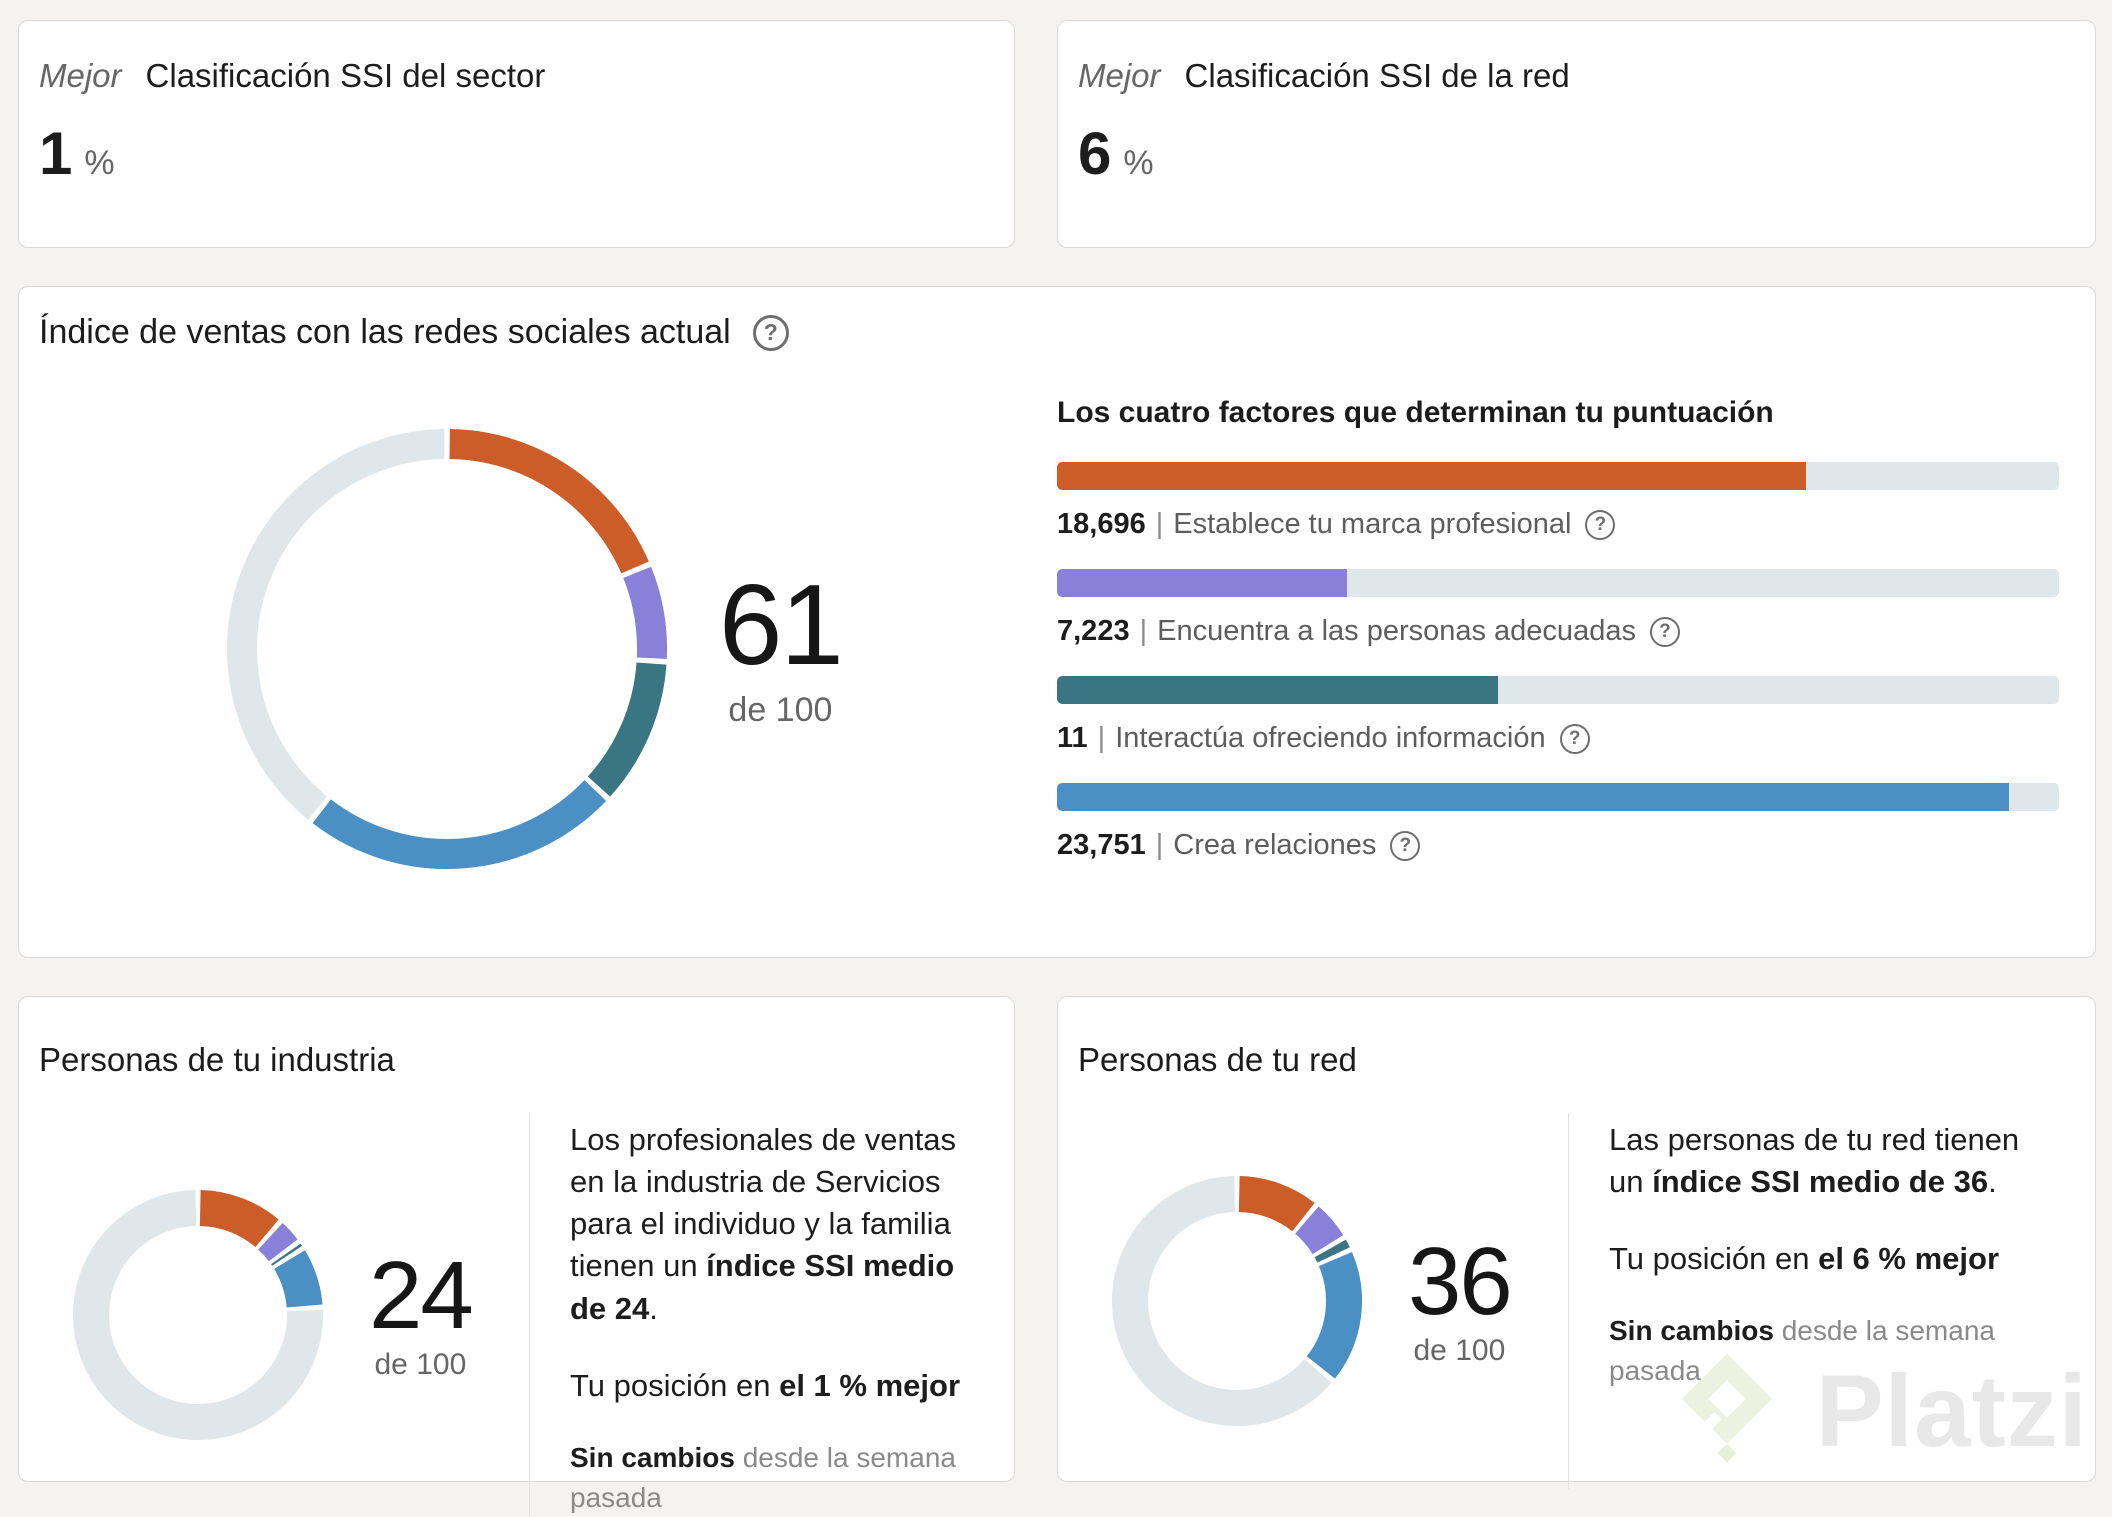  What do you see at coordinates (56, 153) in the screenshot?
I see `rank-value: 1` at bounding box center [56, 153].